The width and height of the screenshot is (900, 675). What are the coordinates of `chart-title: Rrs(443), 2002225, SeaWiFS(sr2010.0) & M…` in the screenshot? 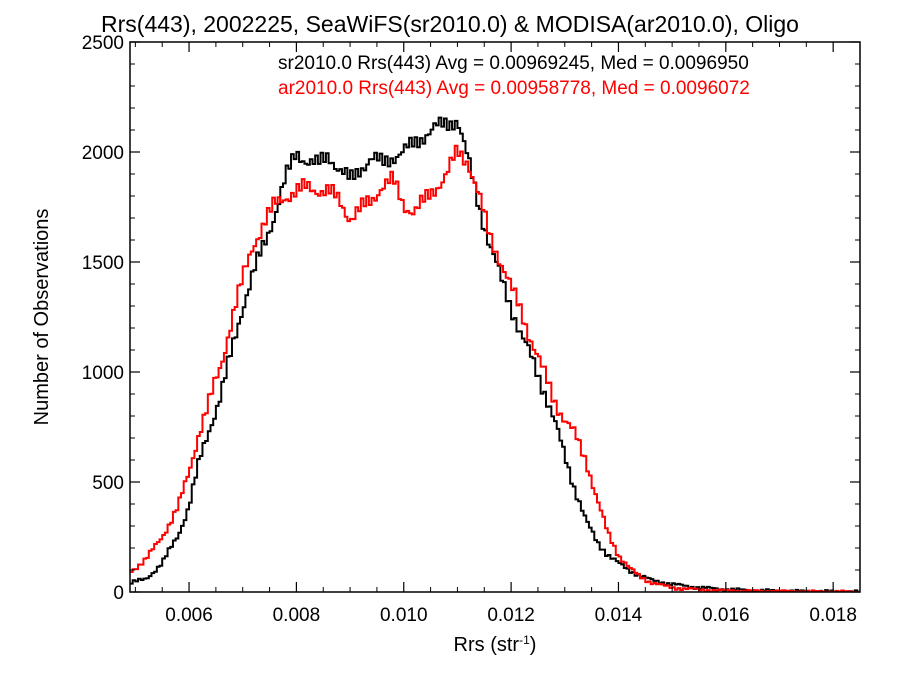 It's located at (450, 24).